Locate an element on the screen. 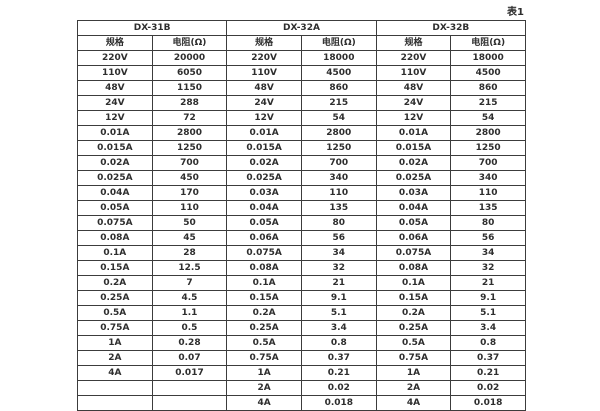  table-row: 0.02A 700 0.02A 700 0.02A 700 is located at coordinates (301, 163).